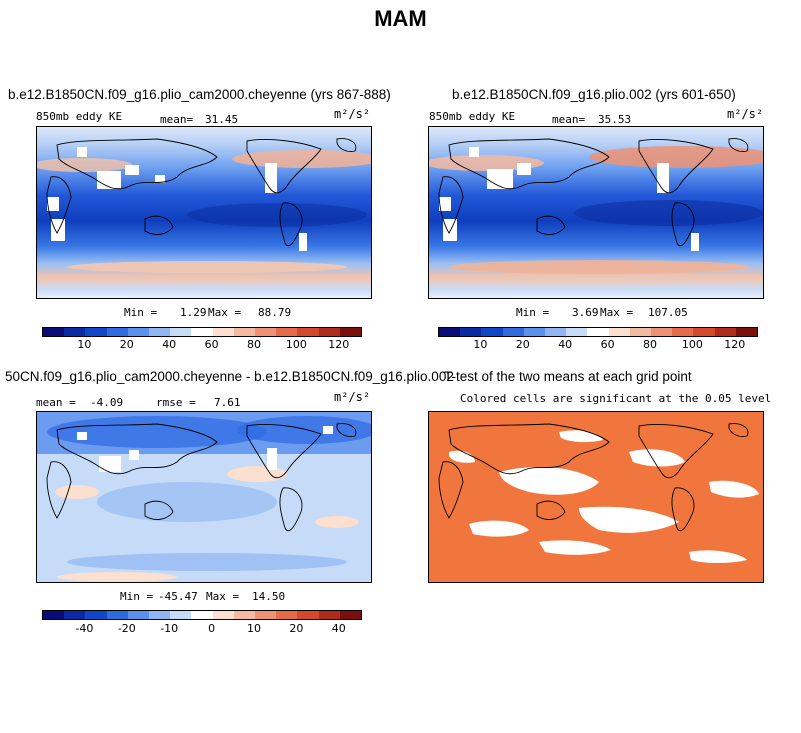  What do you see at coordinates (223, 596) in the screenshot?
I see `diff-max-label: Max =` at bounding box center [223, 596].